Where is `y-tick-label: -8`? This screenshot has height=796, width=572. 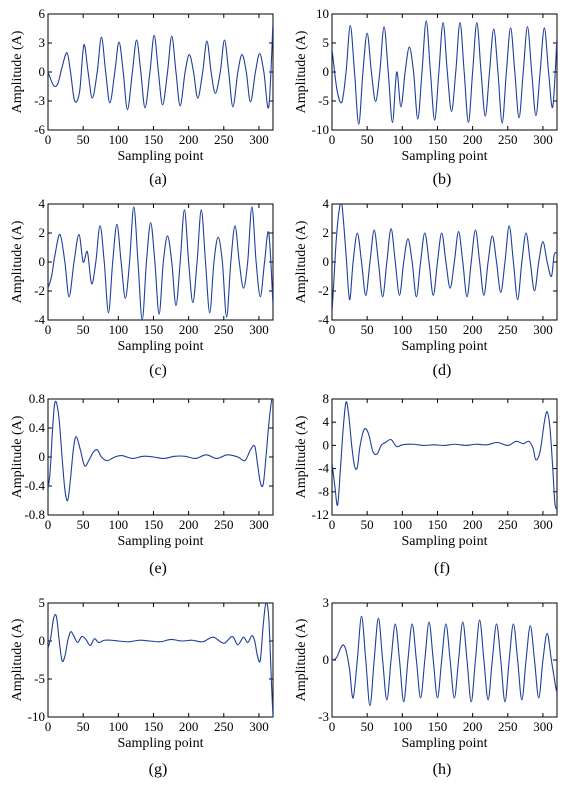 y-tick-label: -8 is located at coordinates (323, 491).